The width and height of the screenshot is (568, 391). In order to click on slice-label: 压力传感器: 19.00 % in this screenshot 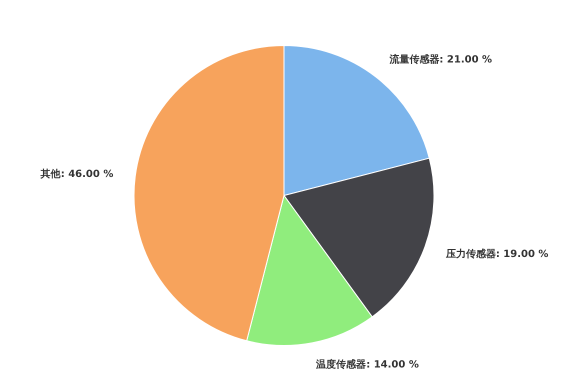, I will do `click(496, 254)`.